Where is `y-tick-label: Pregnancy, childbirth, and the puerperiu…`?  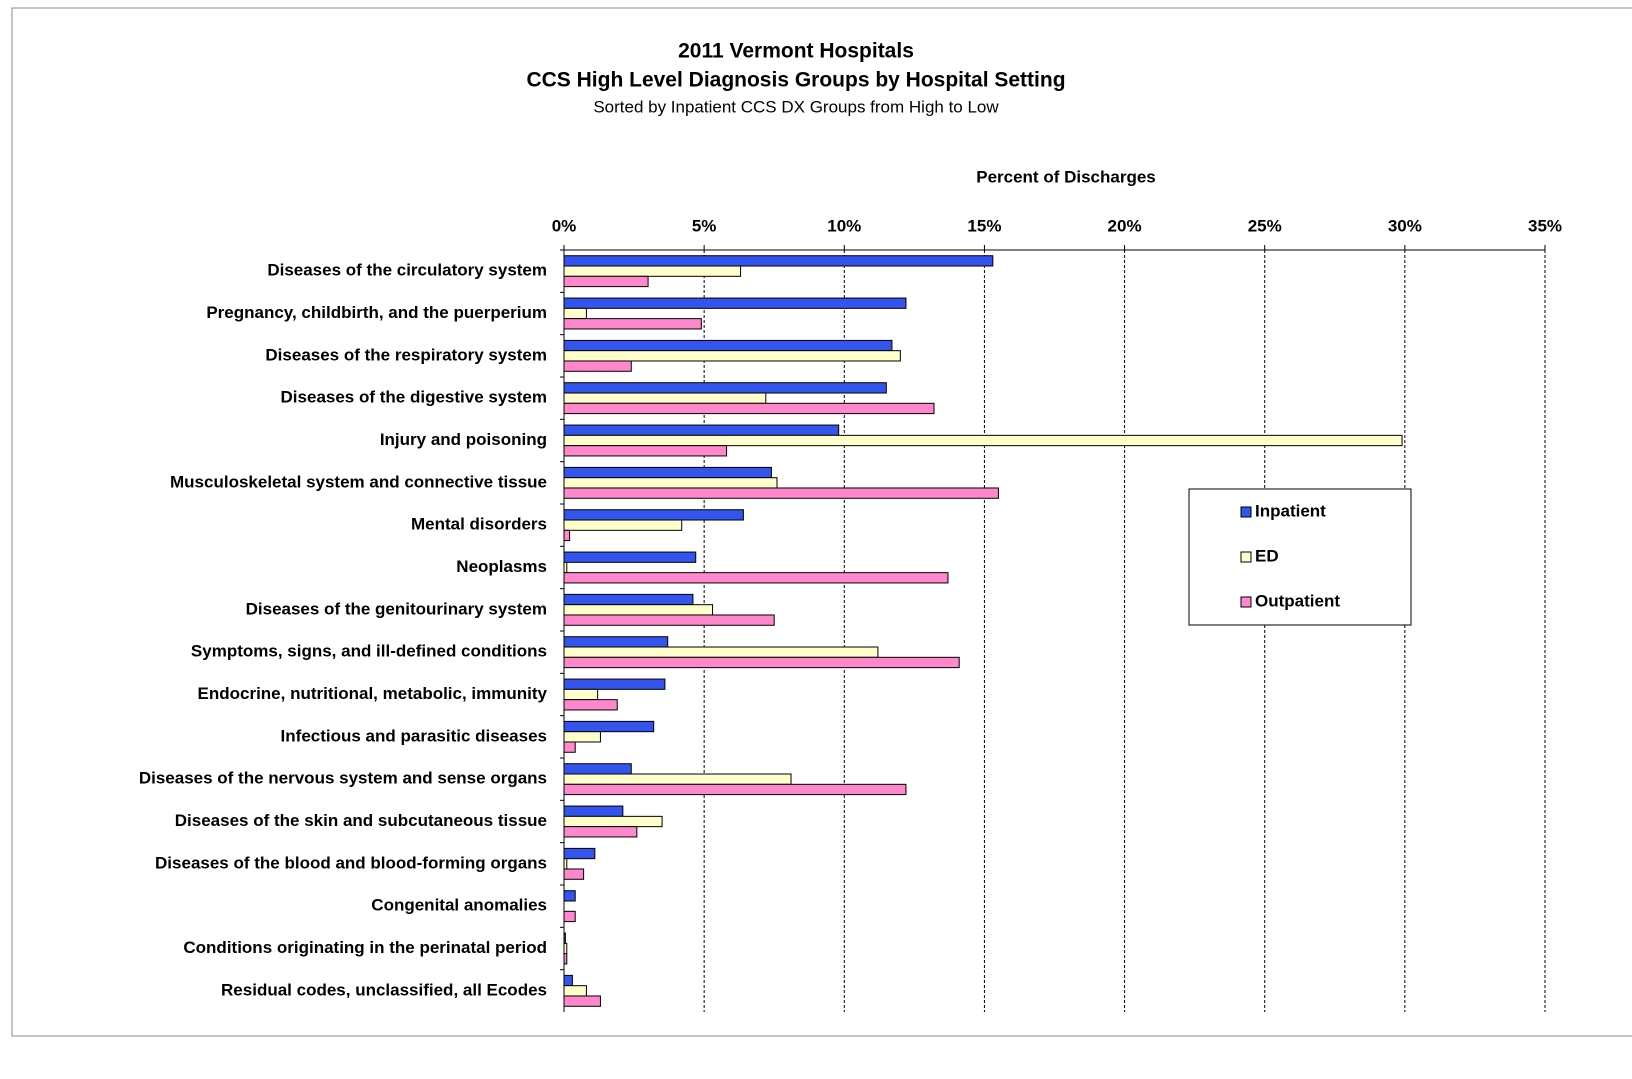 y-tick-label: Pregnancy, childbirth, and the puerperiu… is located at coordinates (376, 312).